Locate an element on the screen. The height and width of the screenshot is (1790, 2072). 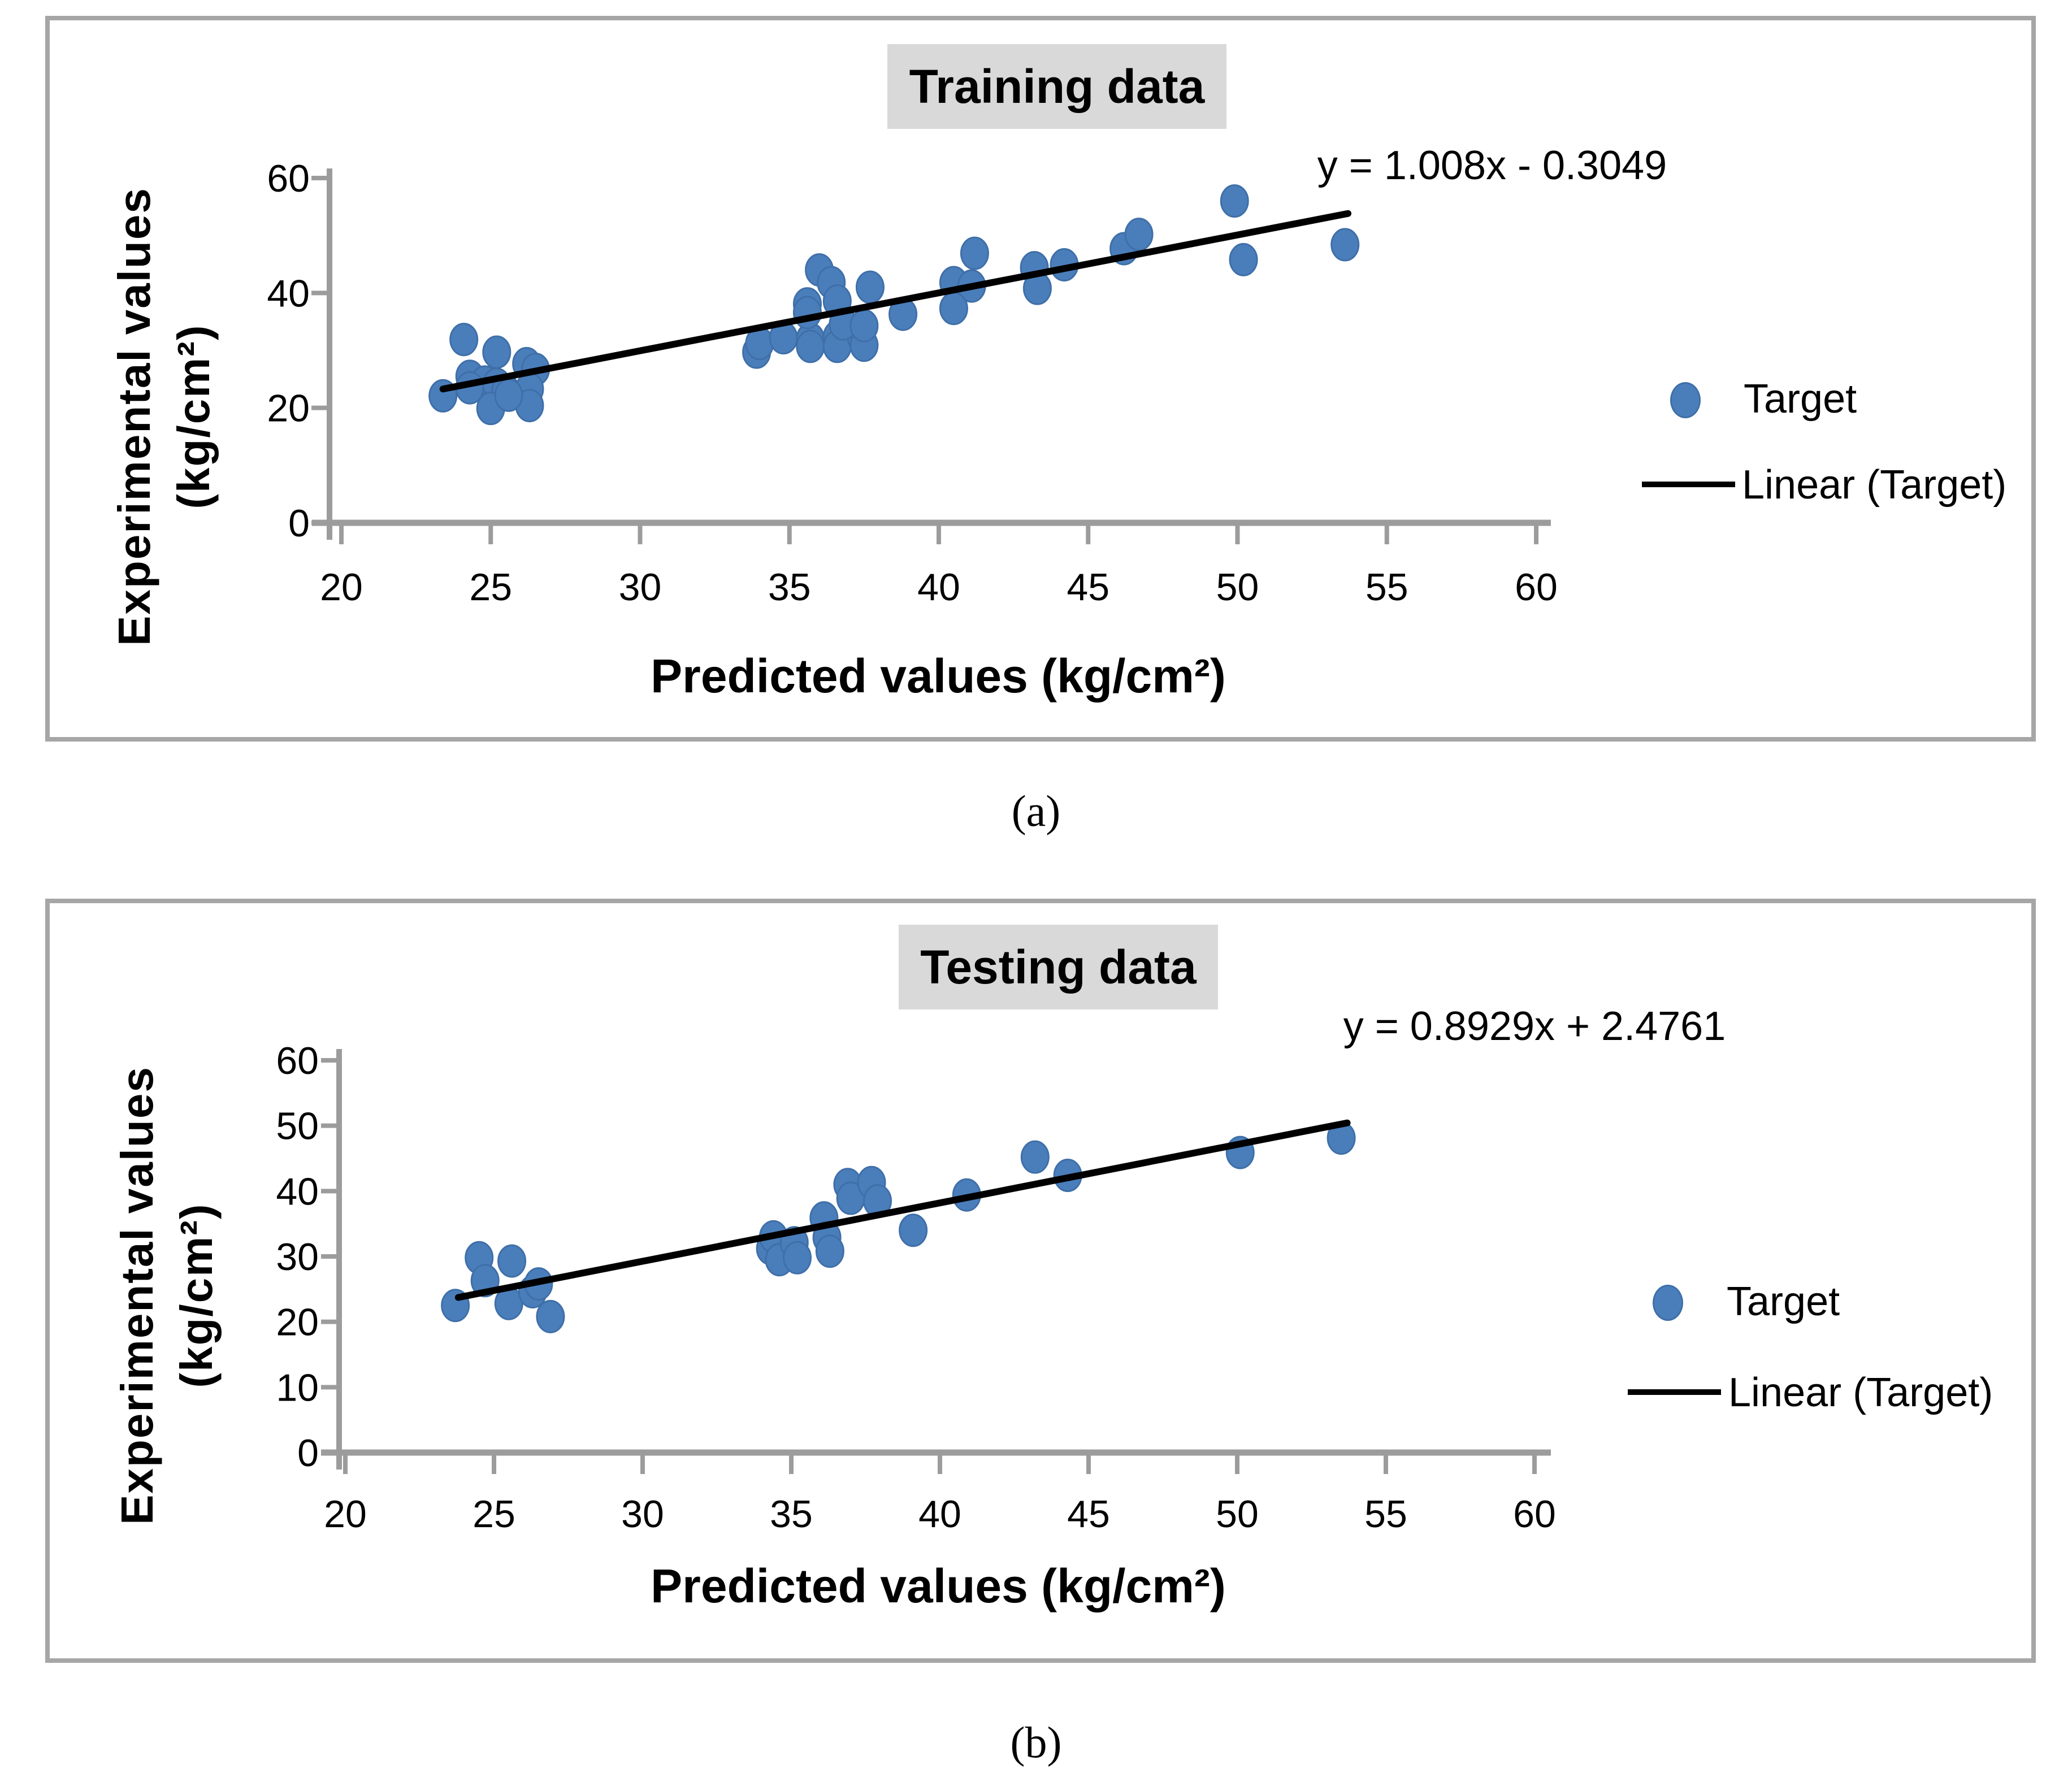
training-x-tick-label: 55 is located at coordinates (1387, 588).